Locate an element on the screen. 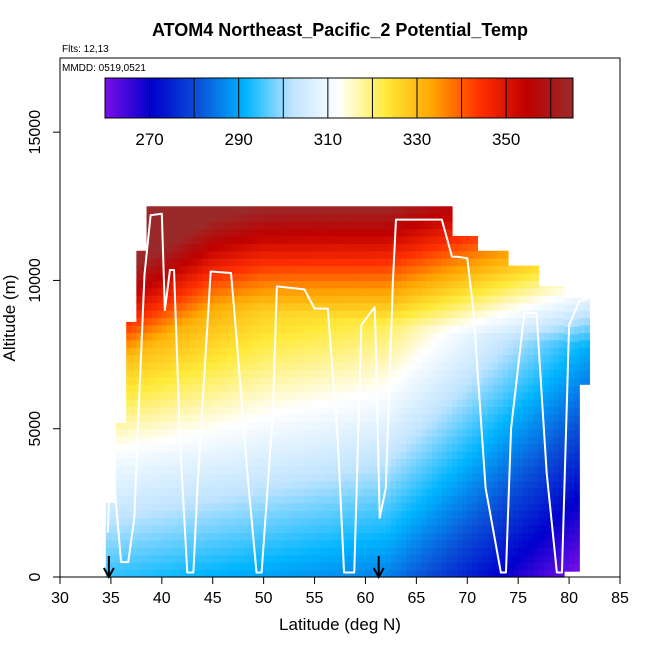  colorbar-frame is located at coordinates (339, 98).